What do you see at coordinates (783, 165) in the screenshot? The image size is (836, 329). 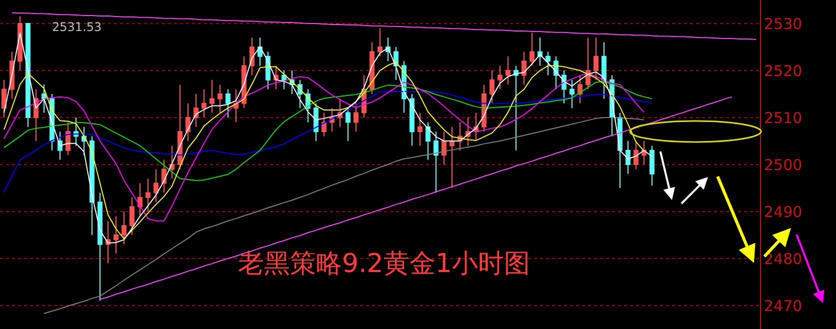 I see `y-tick-label: 2500` at bounding box center [783, 165].